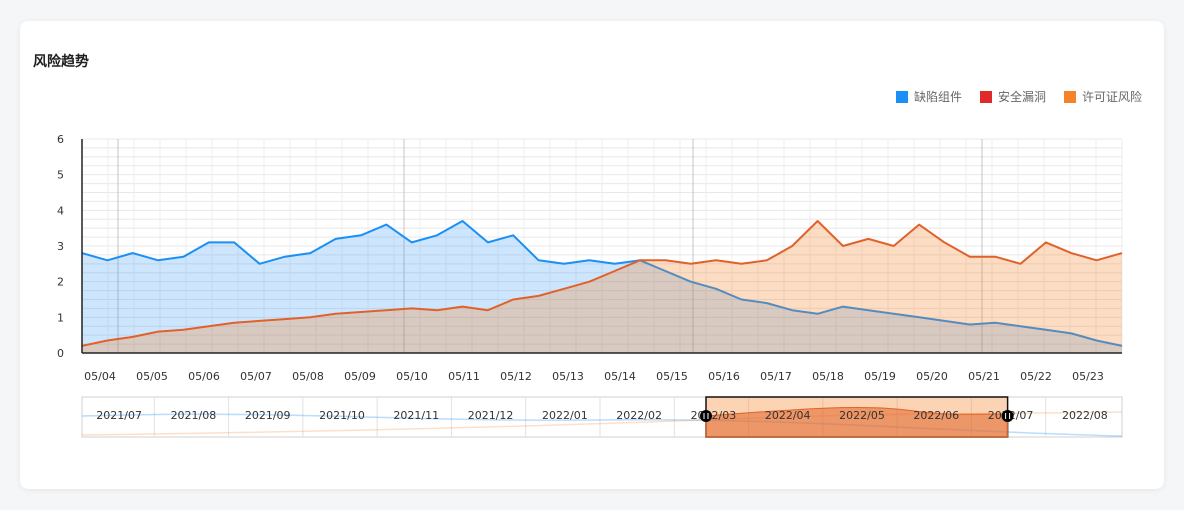 This screenshot has width=1184, height=510. Describe the element at coordinates (342, 415) in the screenshot. I see `slider-label: 2021/10` at that location.